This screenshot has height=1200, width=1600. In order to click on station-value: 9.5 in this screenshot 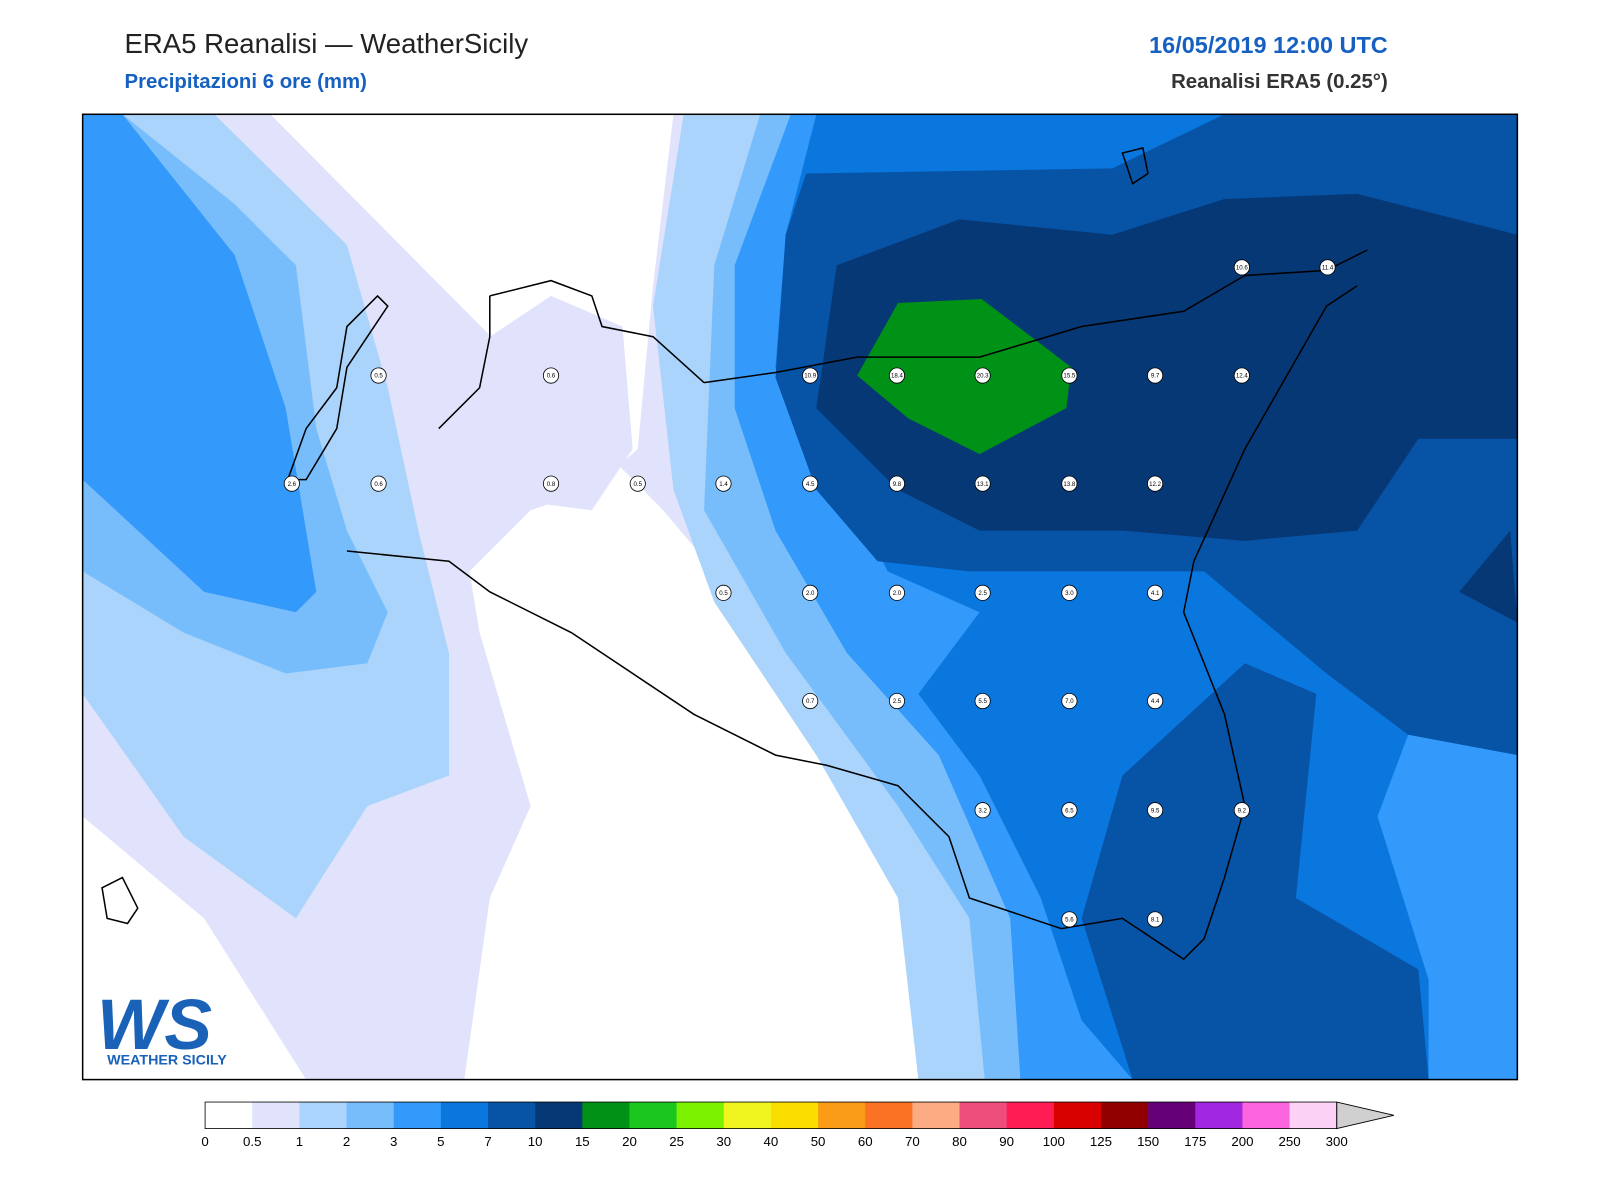, I will do `click(1155, 810)`.